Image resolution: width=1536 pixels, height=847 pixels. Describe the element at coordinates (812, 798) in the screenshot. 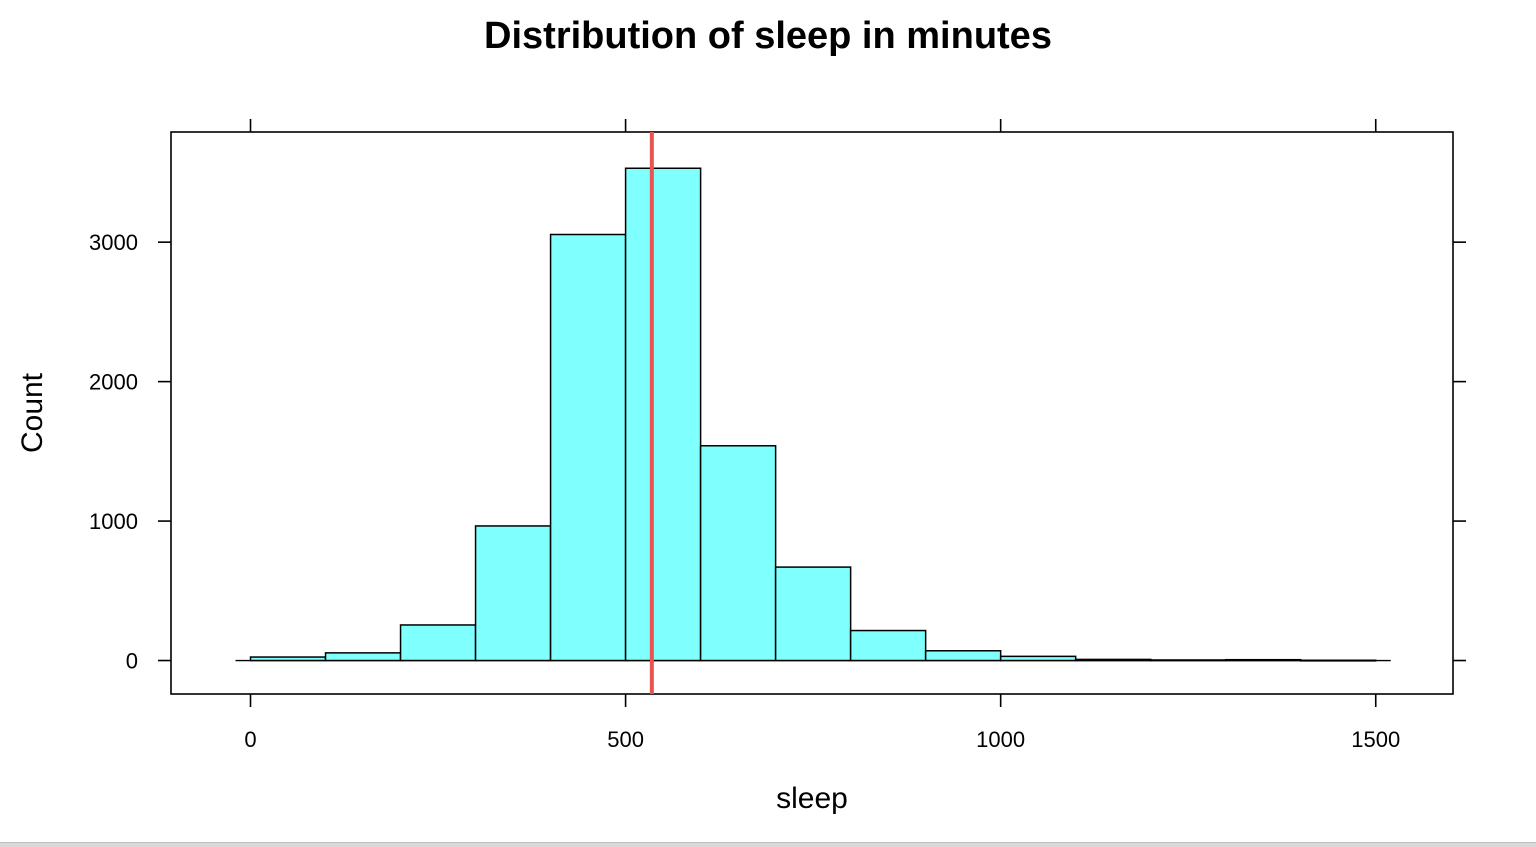

I see `x-axis-label: sleep` at that location.